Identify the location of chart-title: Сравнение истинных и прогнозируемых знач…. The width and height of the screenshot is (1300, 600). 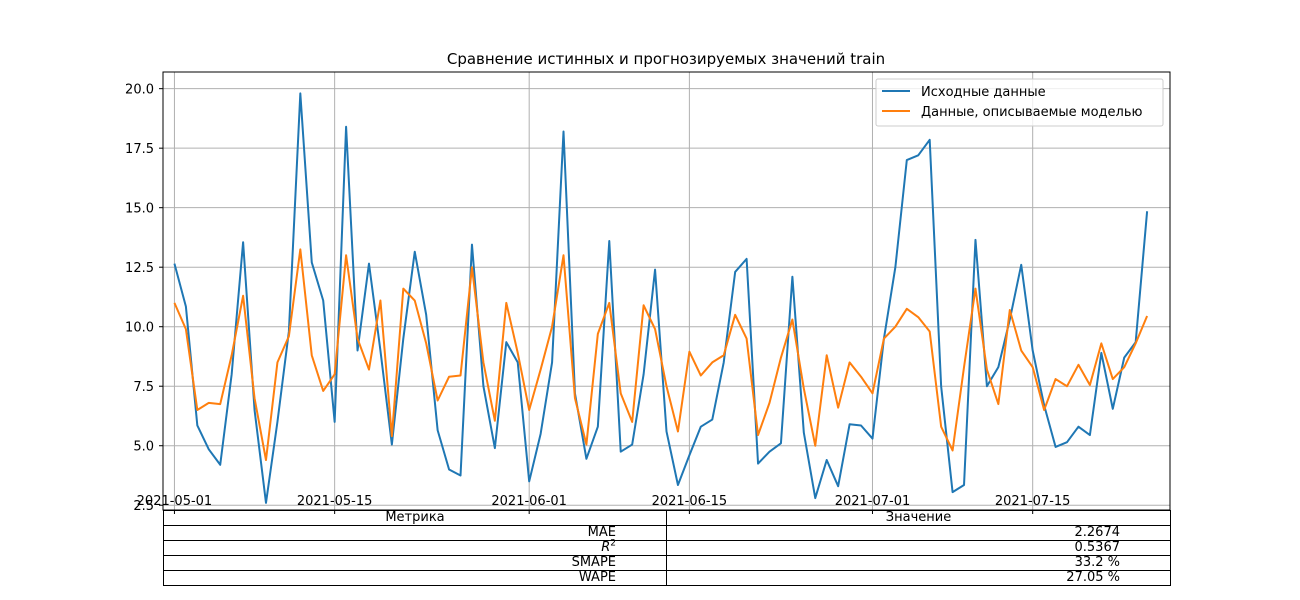
(666, 59).